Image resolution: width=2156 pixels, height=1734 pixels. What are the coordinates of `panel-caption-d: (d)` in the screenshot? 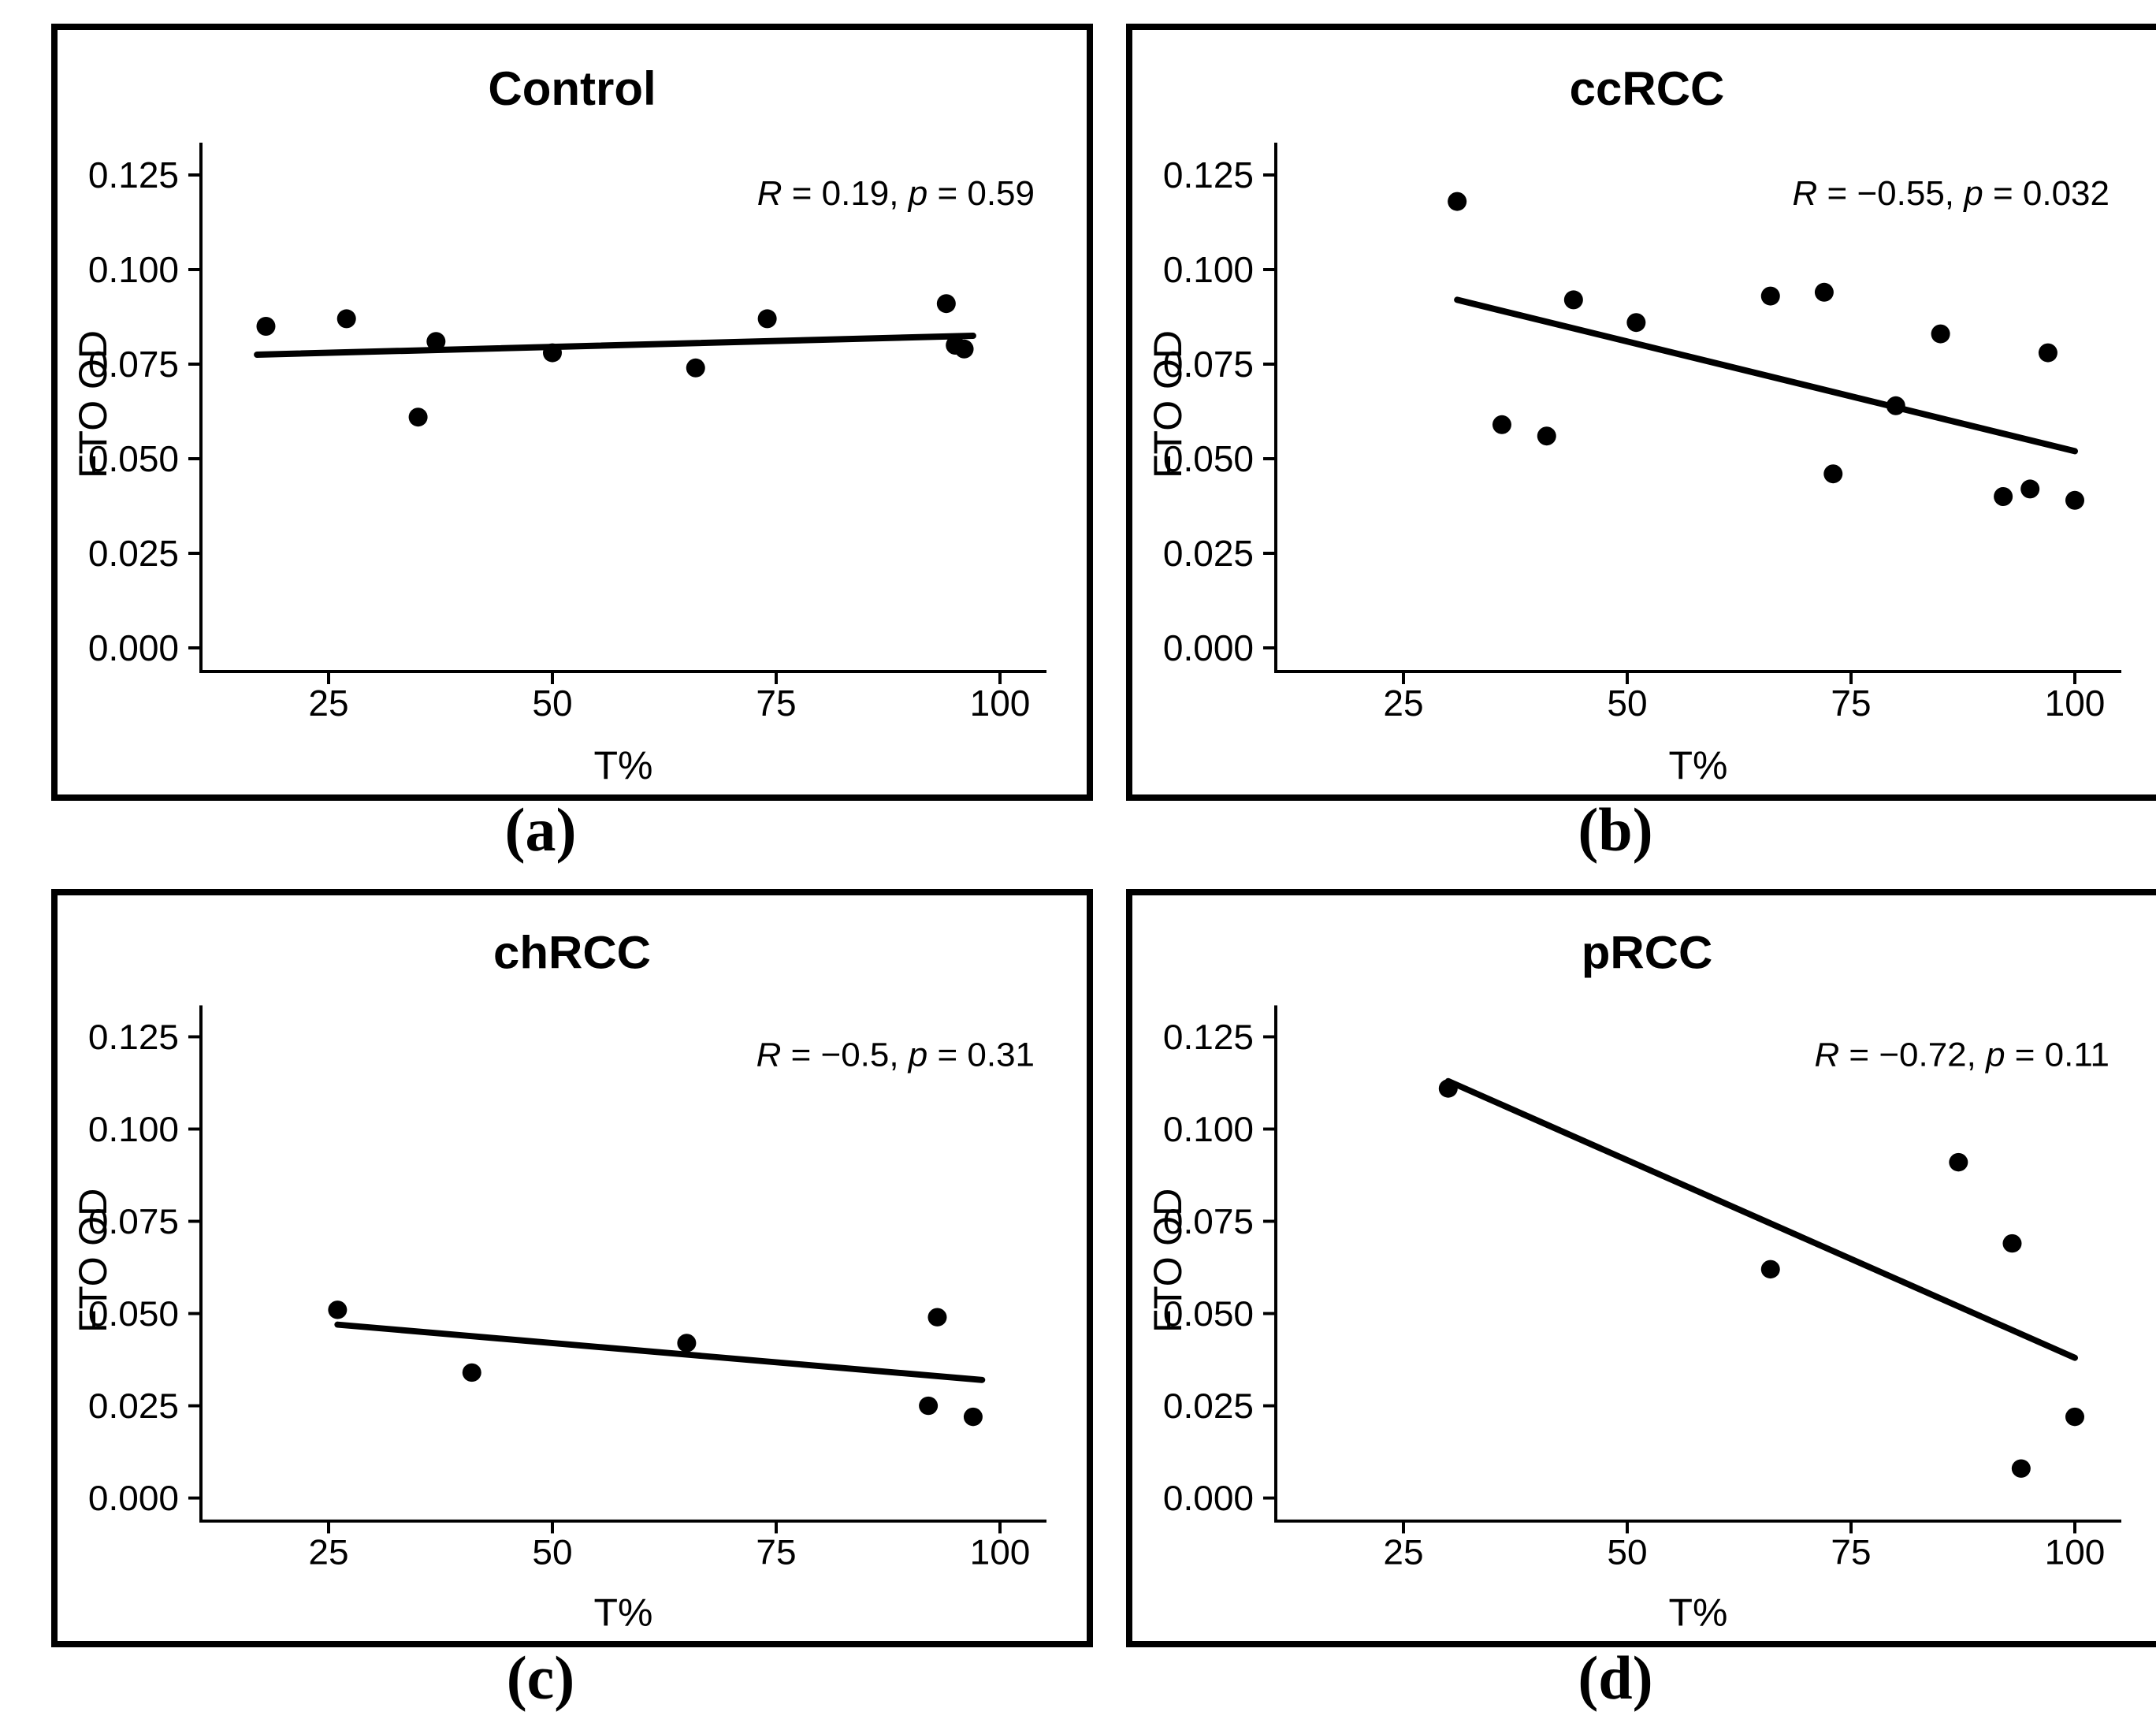 It's located at (1615, 1677).